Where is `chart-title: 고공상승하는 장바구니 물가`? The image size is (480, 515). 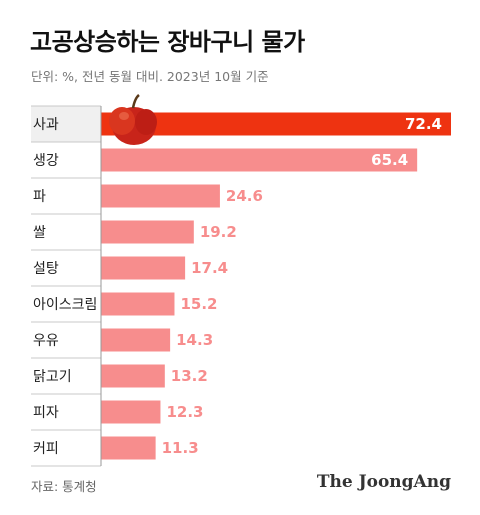
chart-title: 고공상승하는 장바구니 물가 is located at coordinates (167, 42).